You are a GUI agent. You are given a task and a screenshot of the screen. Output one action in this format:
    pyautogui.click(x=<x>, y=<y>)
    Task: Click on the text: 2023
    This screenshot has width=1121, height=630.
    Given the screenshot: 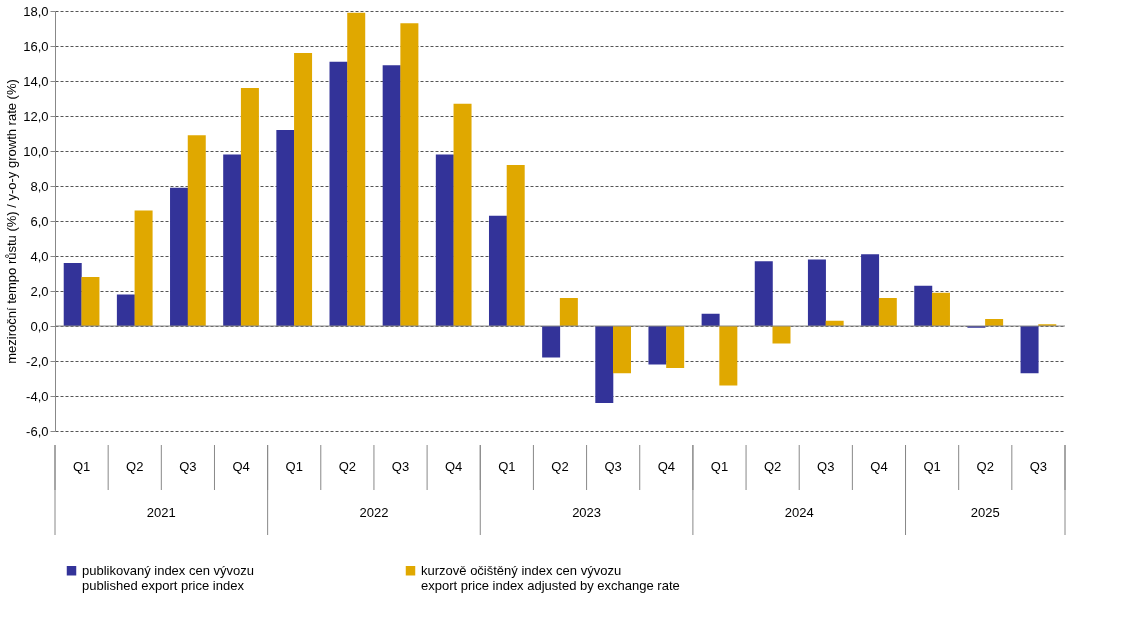 What is the action you would take?
    pyautogui.click(x=587, y=512)
    